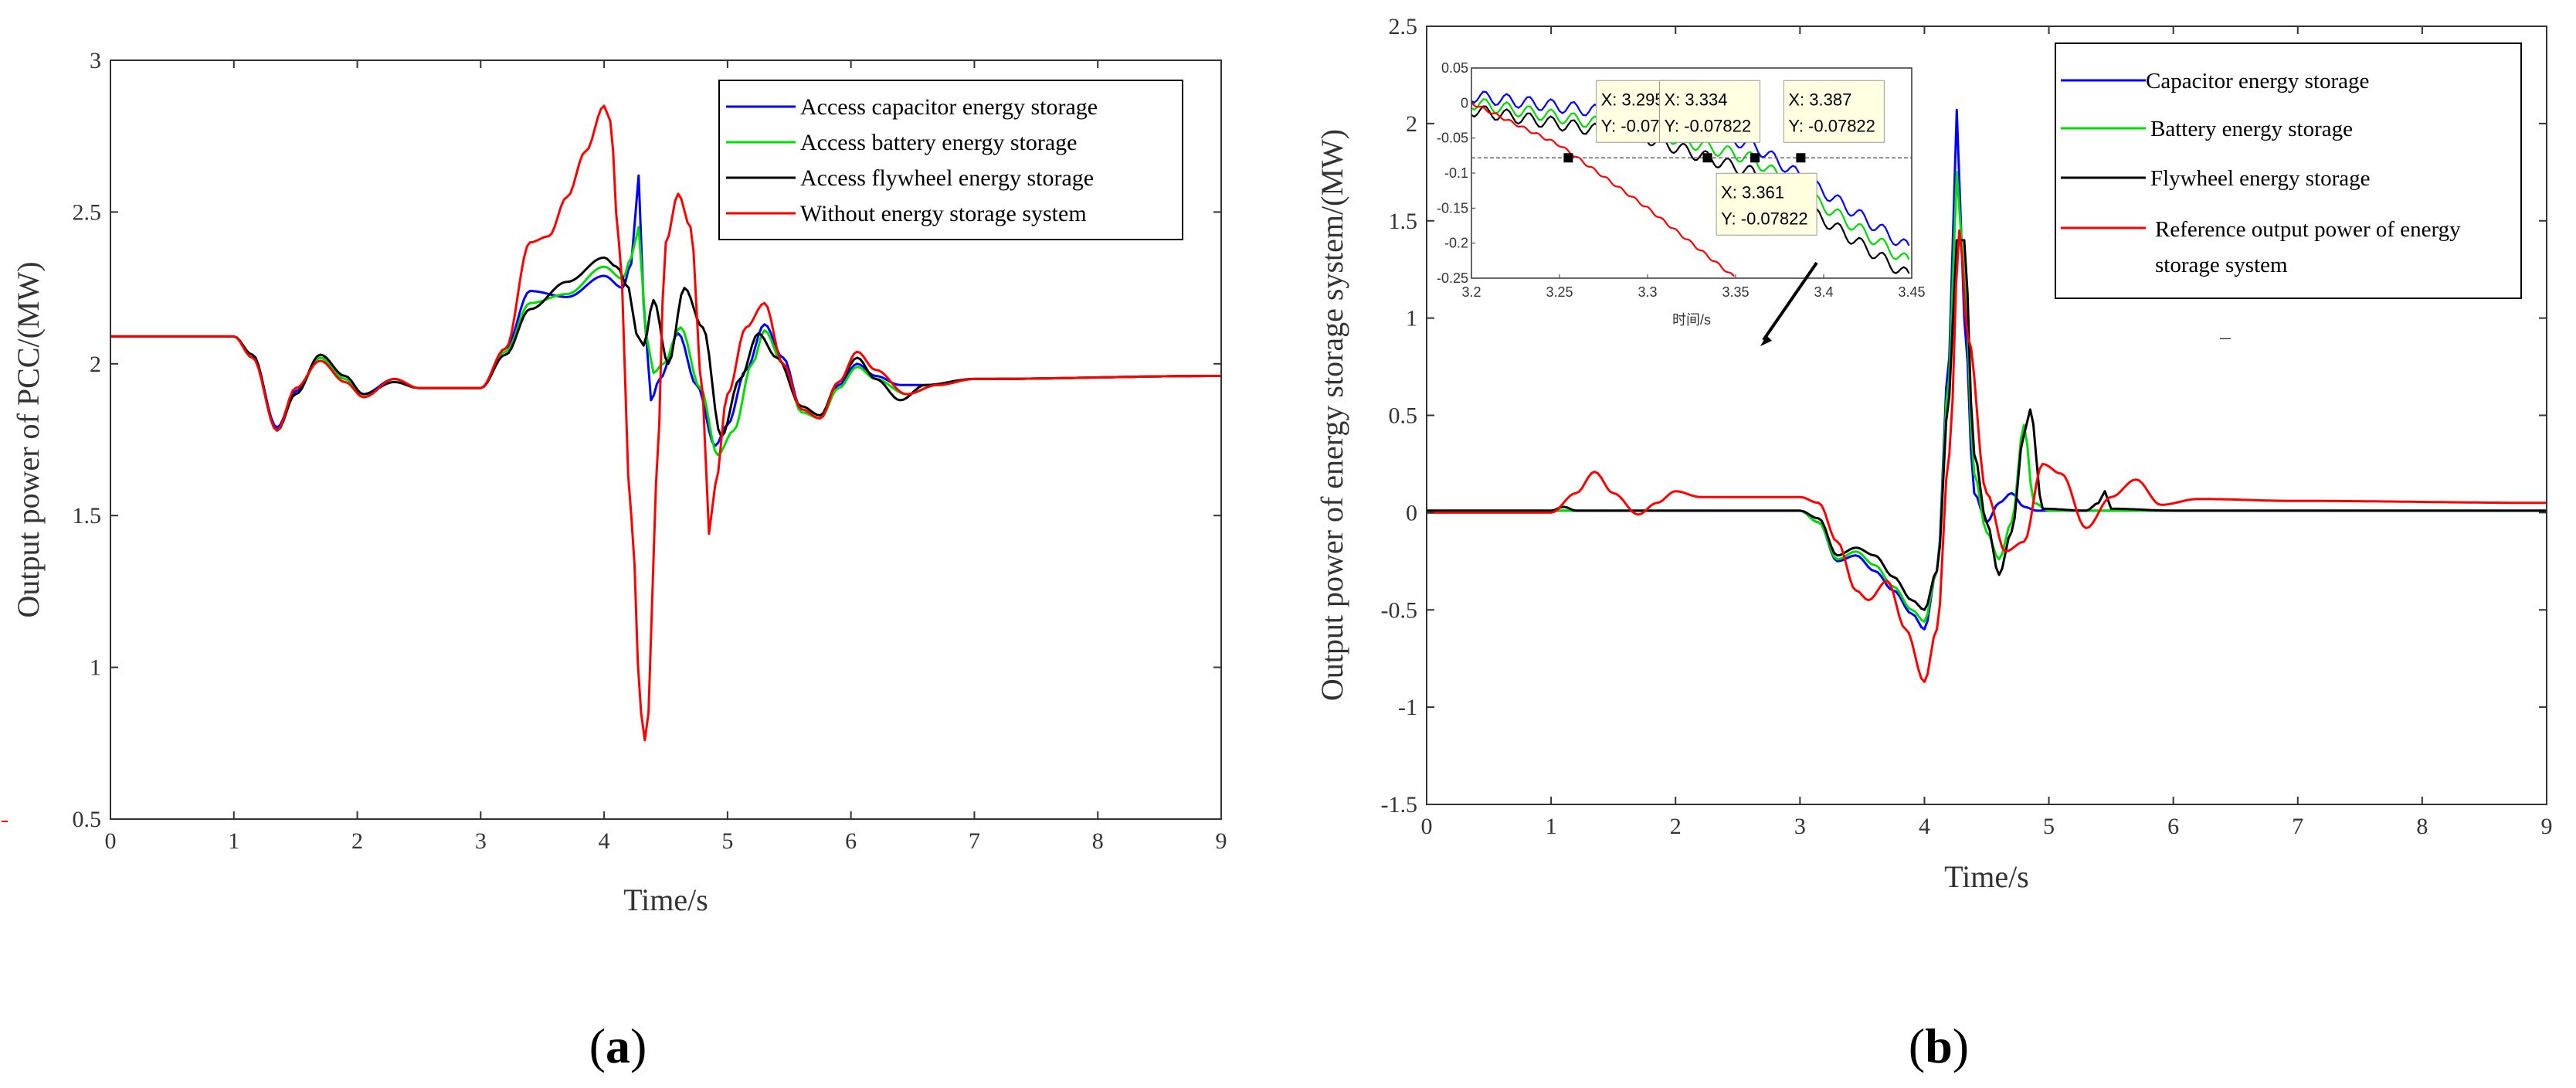 This screenshot has height=1088, width=2576. Describe the element at coordinates (1911, 292) in the screenshot. I see `chart-b-inset-xtick-label: 3.45` at that location.